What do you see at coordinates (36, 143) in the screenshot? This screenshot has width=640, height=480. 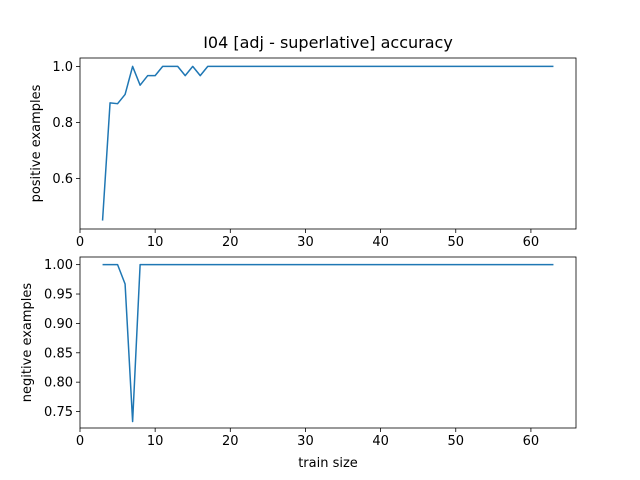 I see `y-axis-label: positive examples` at bounding box center [36, 143].